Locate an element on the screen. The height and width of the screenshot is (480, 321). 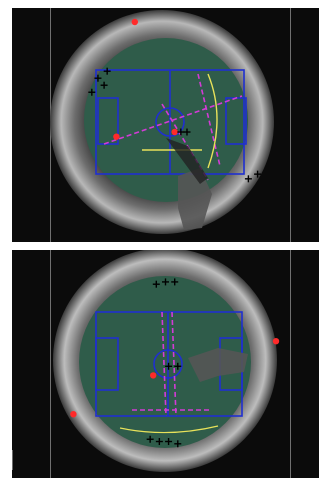
camera-arm is located at coordinates (187, 161).